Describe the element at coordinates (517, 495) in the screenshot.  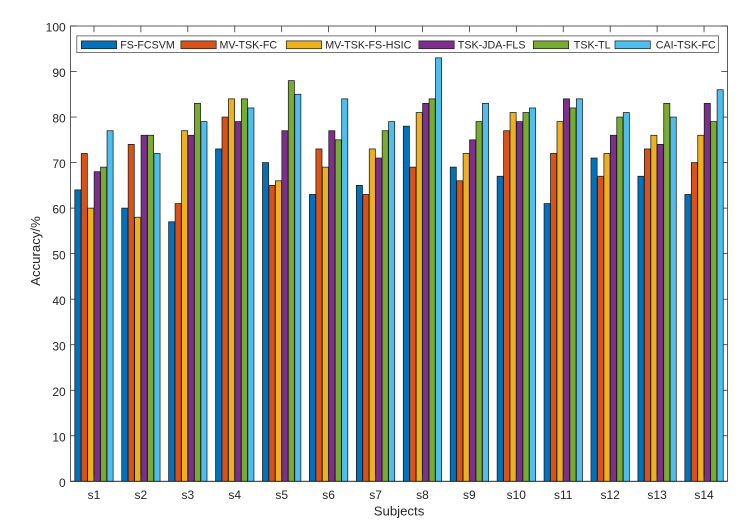
I see `svg-text: s10` at that location.